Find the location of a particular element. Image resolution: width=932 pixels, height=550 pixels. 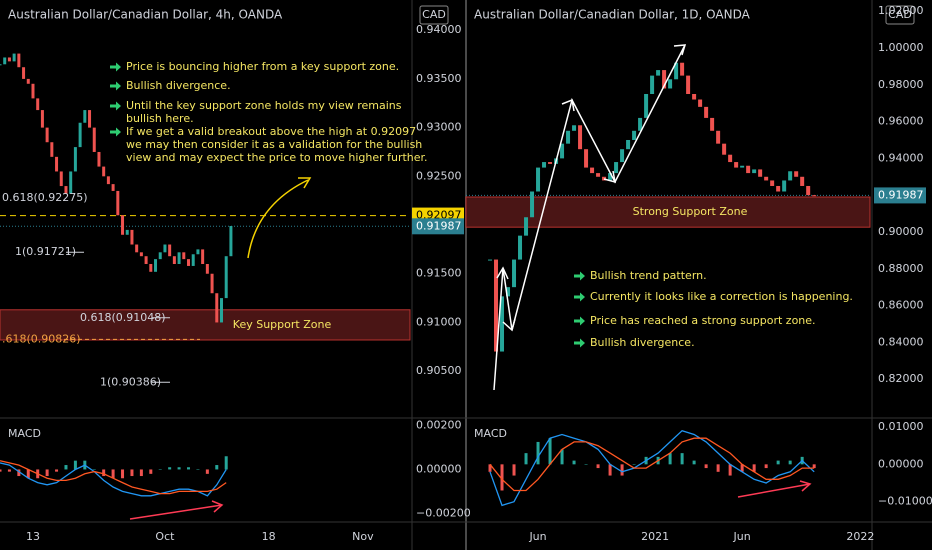

currency-label: CAD is located at coordinates (434, 14).